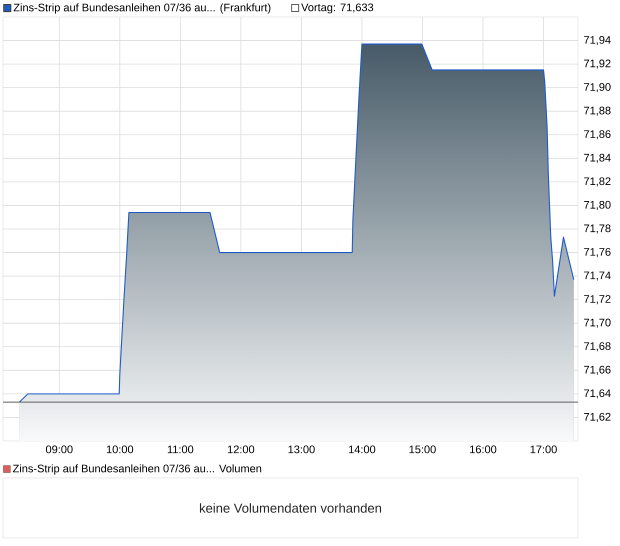 The image size is (620, 546). Describe the element at coordinates (597, 393) in the screenshot. I see `y-tick-label: 71,64` at that location.